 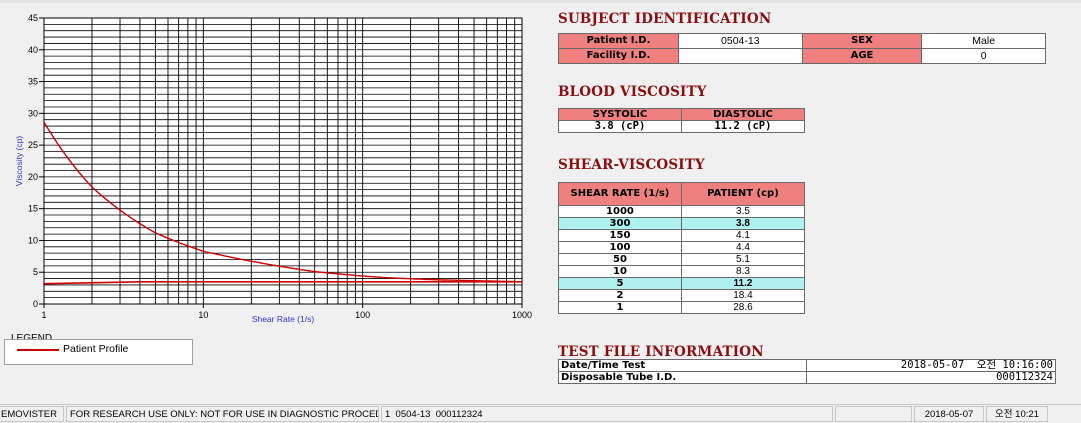 What do you see at coordinates (620, 211) in the screenshot?
I see `shear-rate-cell: 1000` at bounding box center [620, 211].